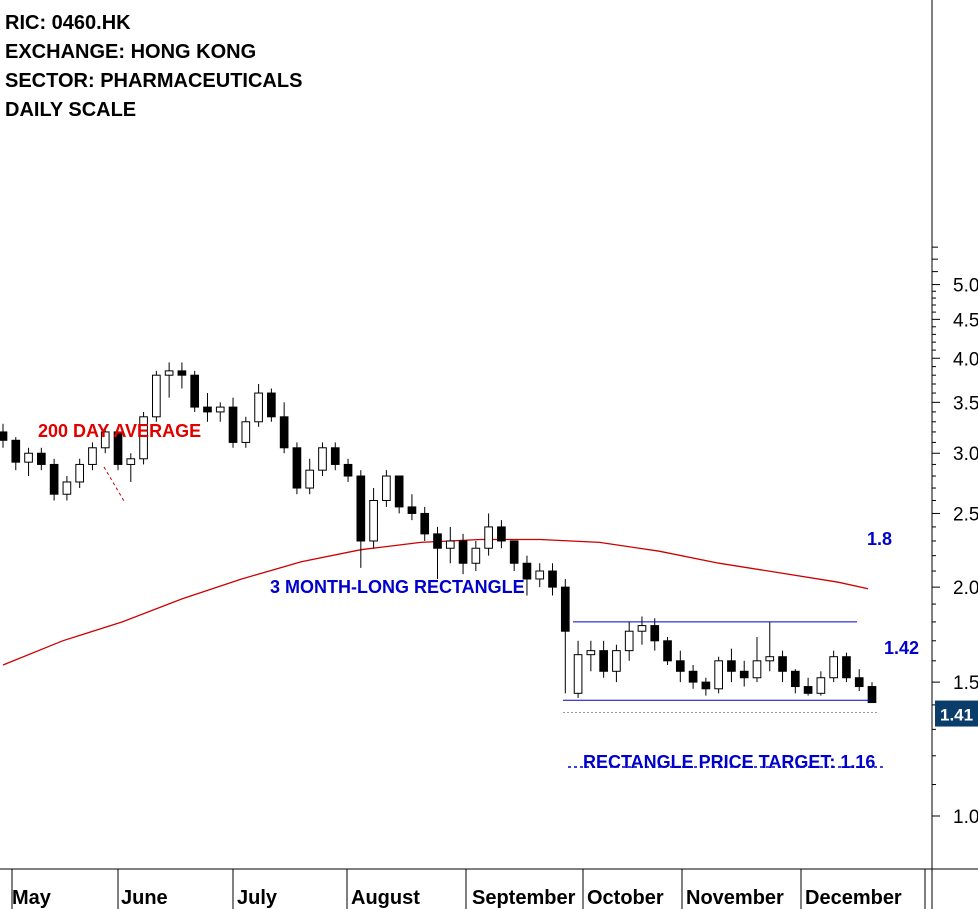 The width and height of the screenshot is (978, 909). I want to click on ma-200-line, so click(435, 602).